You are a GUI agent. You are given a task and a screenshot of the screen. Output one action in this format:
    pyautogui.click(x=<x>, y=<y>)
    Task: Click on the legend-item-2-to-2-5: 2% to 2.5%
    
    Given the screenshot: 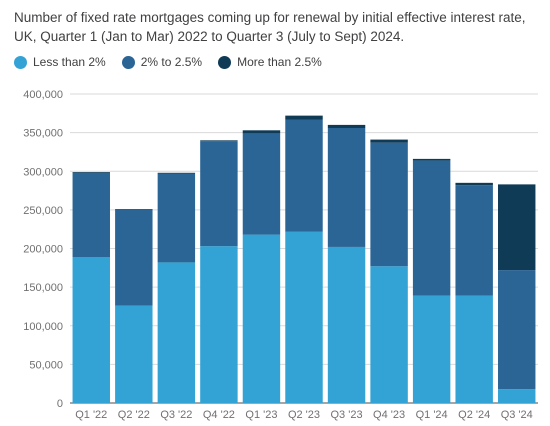 What is the action you would take?
    pyautogui.click(x=162, y=62)
    